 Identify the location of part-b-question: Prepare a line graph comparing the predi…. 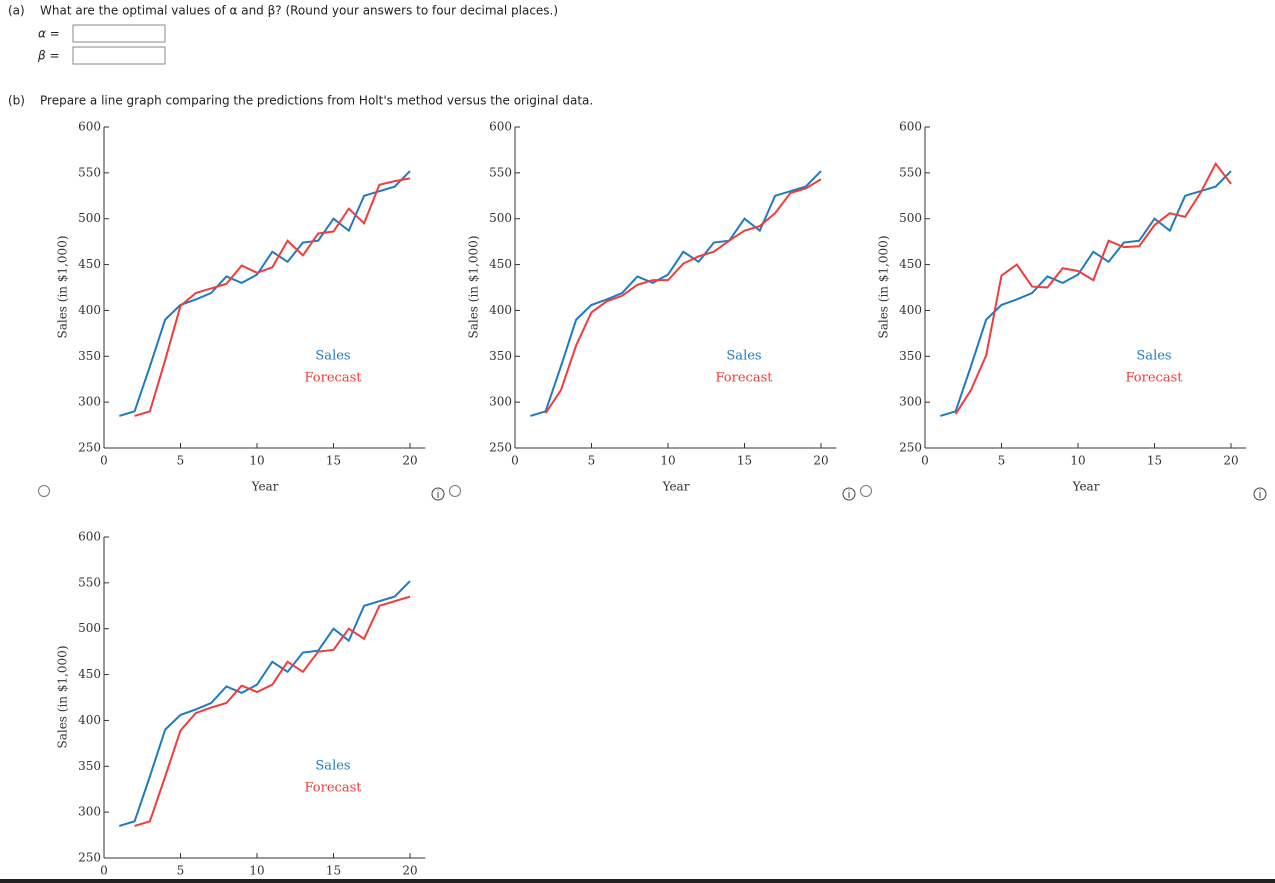
(316, 101).